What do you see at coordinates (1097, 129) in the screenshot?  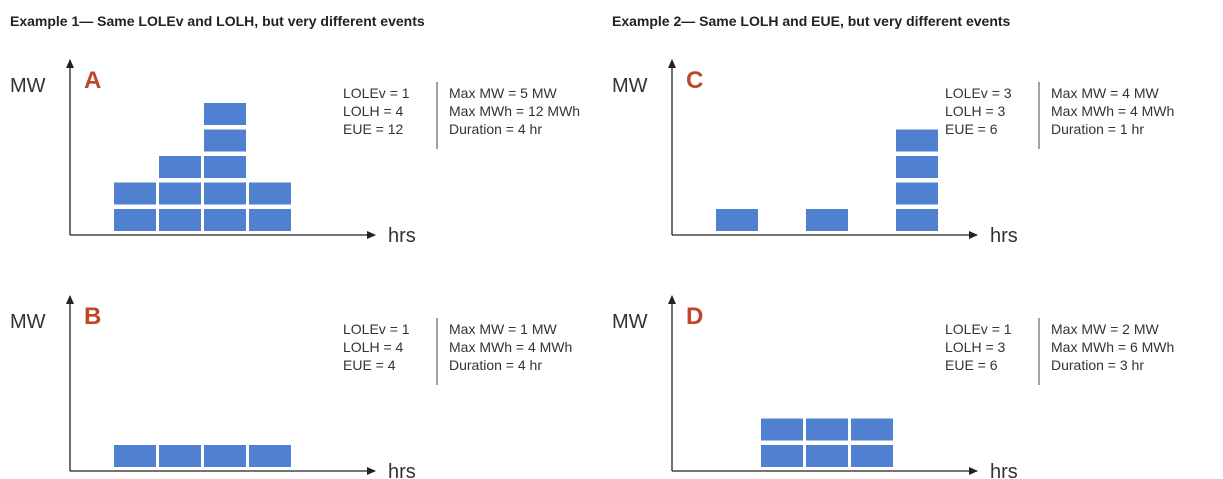 I see `detail: Duration = 1 hr` at bounding box center [1097, 129].